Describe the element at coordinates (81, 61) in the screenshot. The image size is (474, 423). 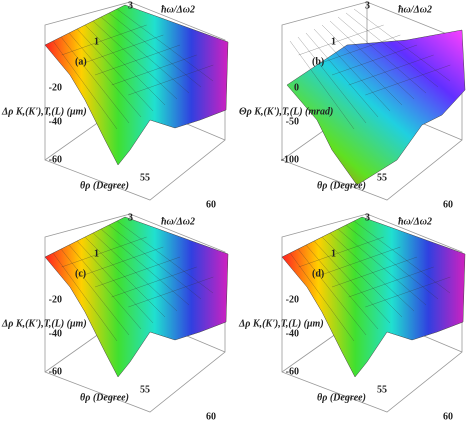
I see `panel-tag: (a)` at that location.